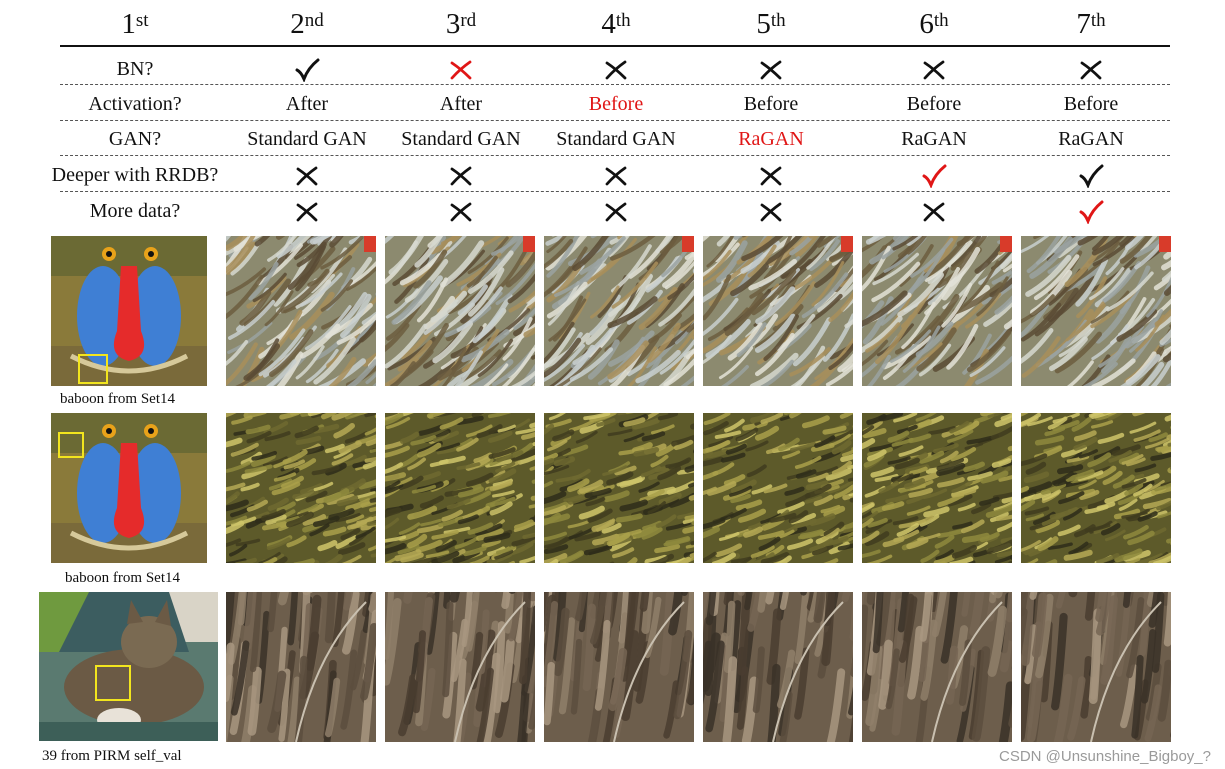 The image size is (1225, 769). Describe the element at coordinates (307, 24) in the screenshot. I see `col-header-2: 2nd` at that location.